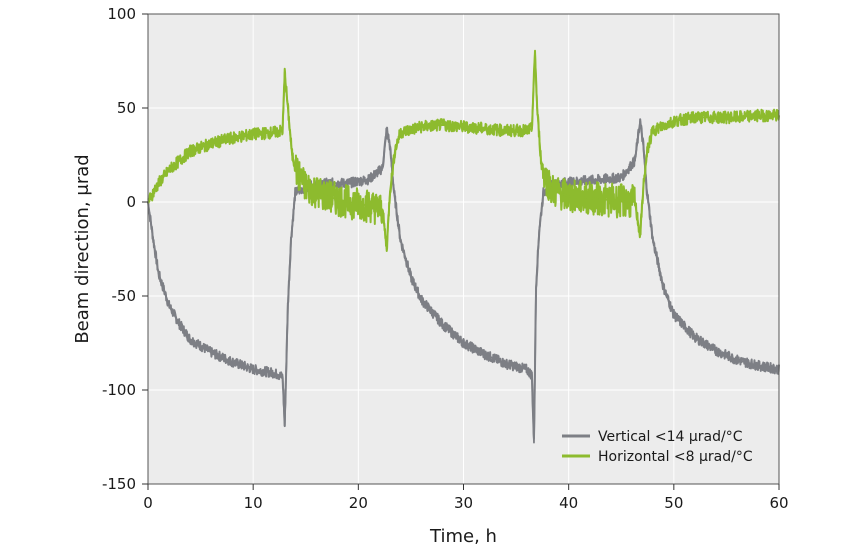  Describe the element at coordinates (131, 202) in the screenshot. I see `y-tick-label: 0` at that location.